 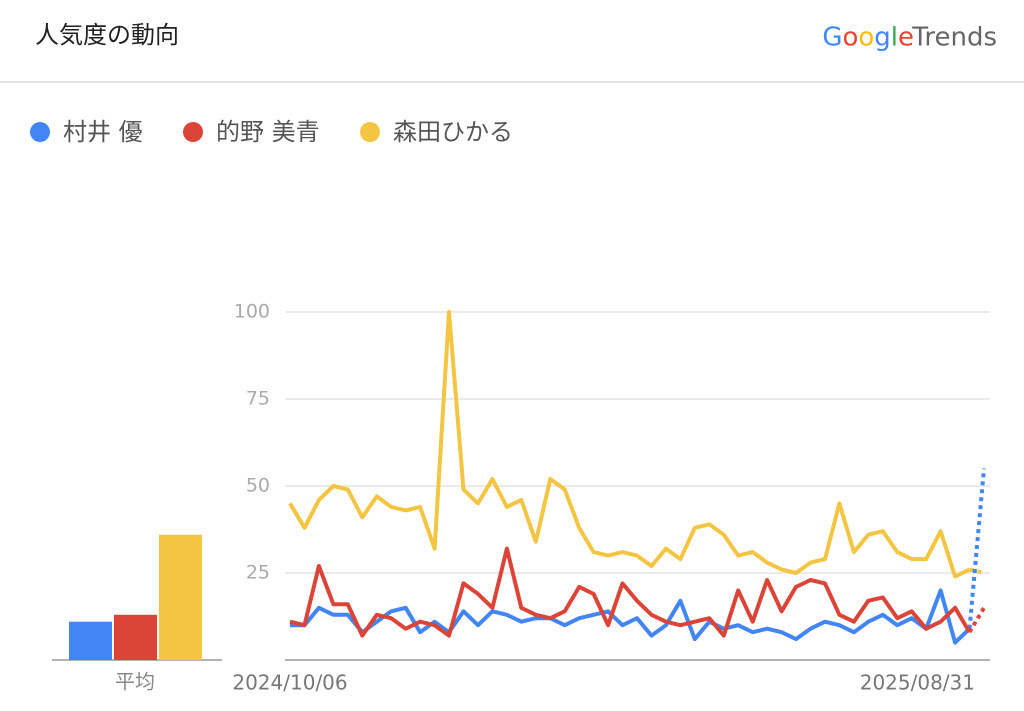 What do you see at coordinates (252, 312) in the screenshot?
I see `y-tick-label: 100` at bounding box center [252, 312].